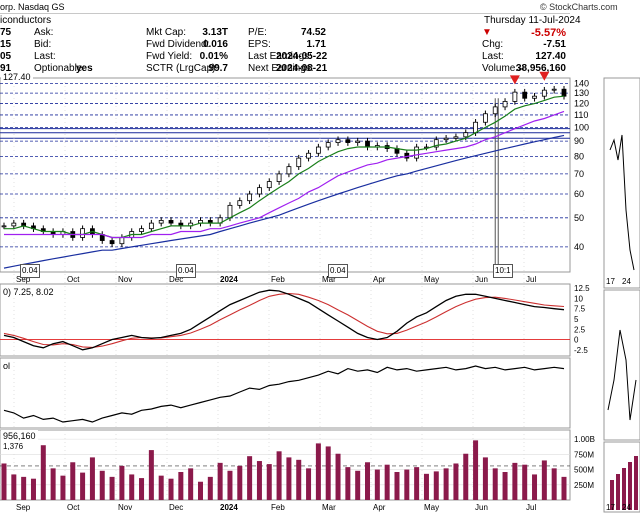 This screenshot has width=640, height=514. I want to click on macd-tick-label: 0, so click(576, 340).